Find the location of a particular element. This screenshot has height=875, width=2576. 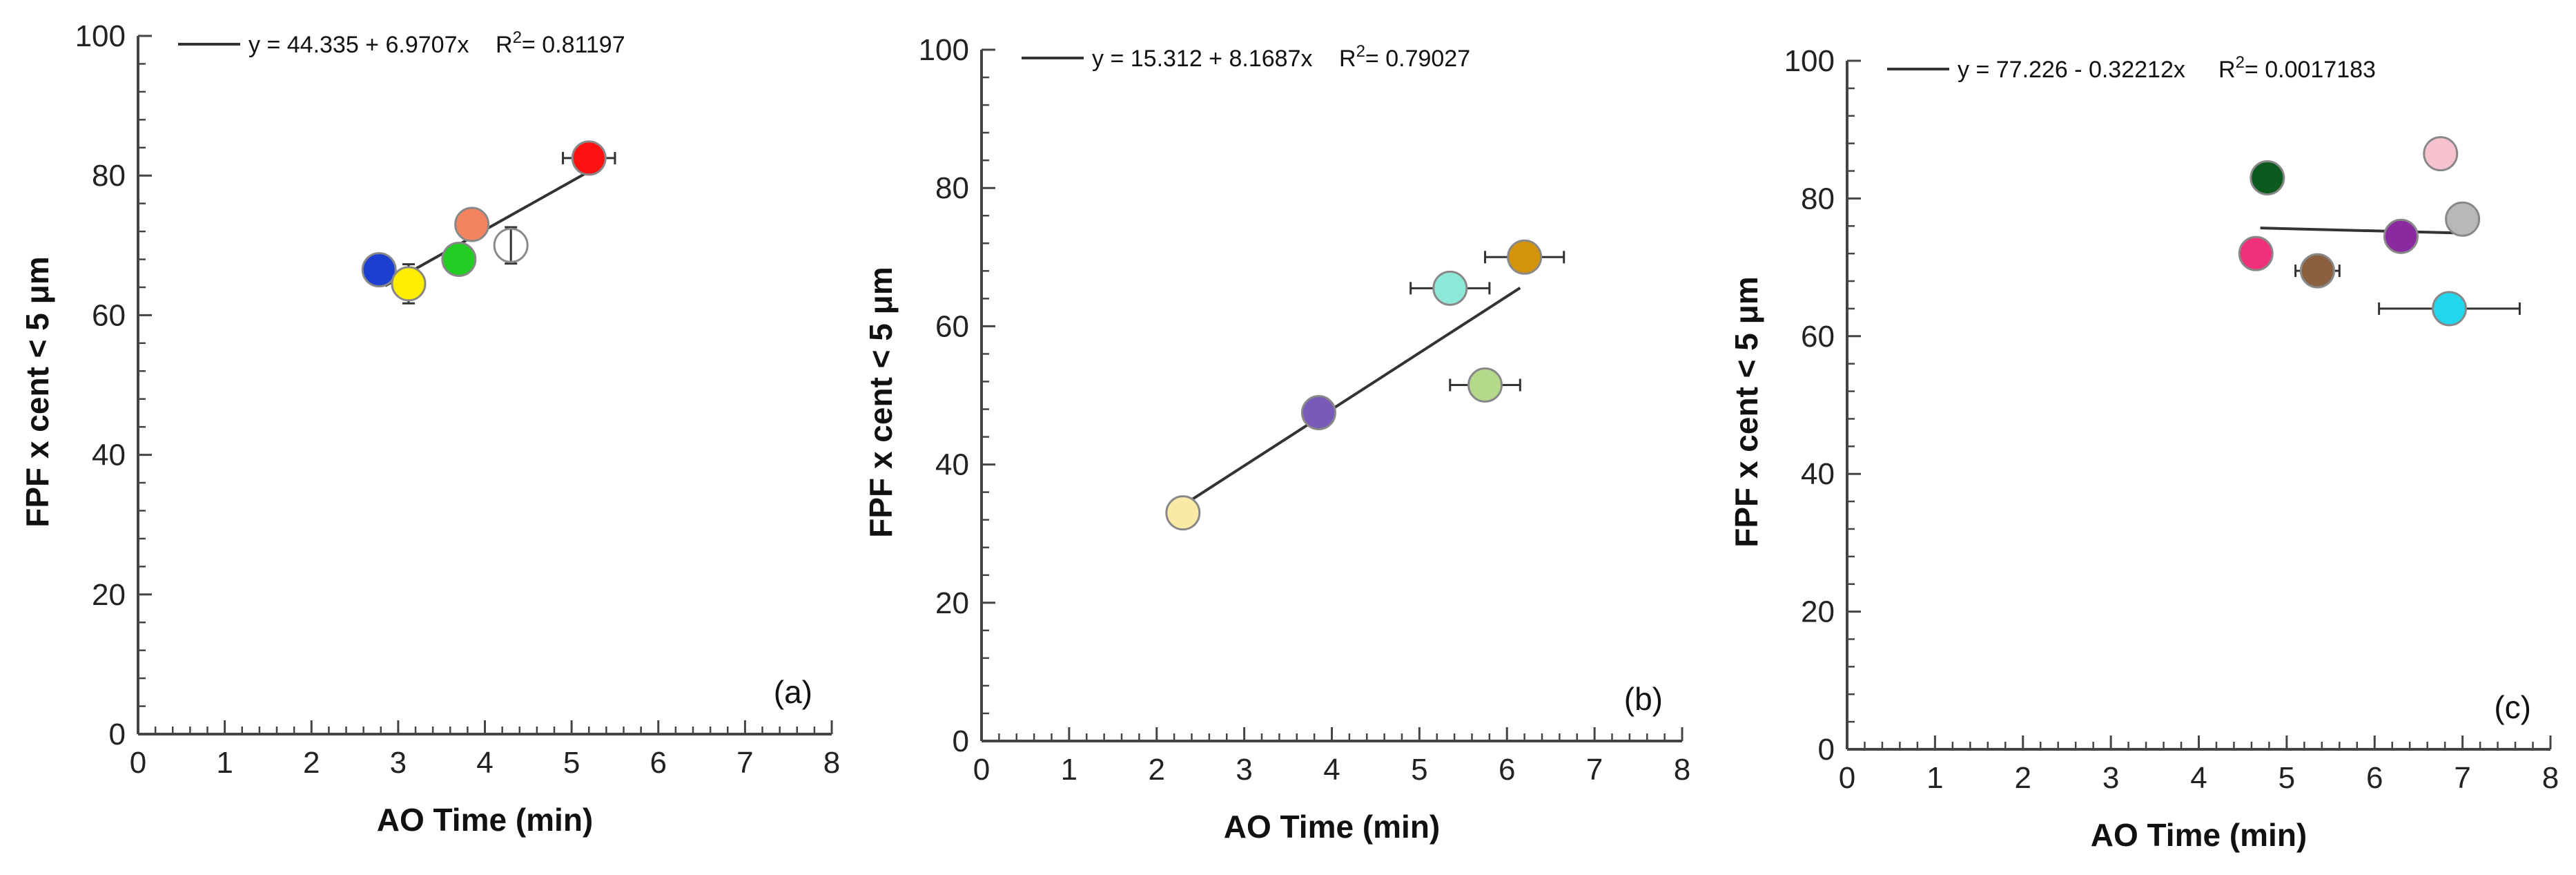

panel-label: (c) is located at coordinates (2512, 707).